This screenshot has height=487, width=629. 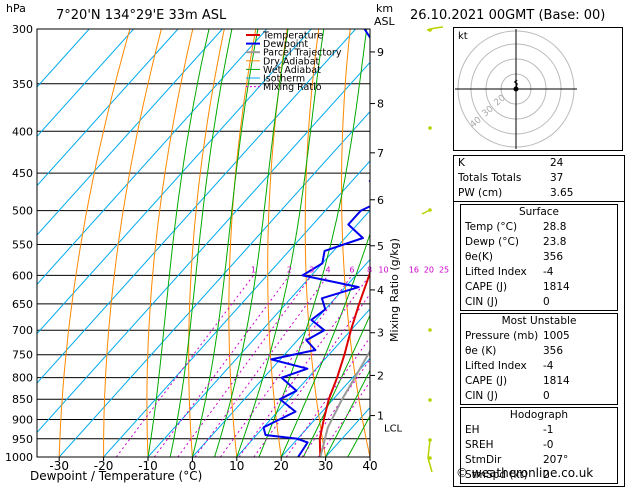 What do you see at coordinates (311, 269) in the screenshot?
I see `mixing-ratio-label: 3` at bounding box center [311, 269].